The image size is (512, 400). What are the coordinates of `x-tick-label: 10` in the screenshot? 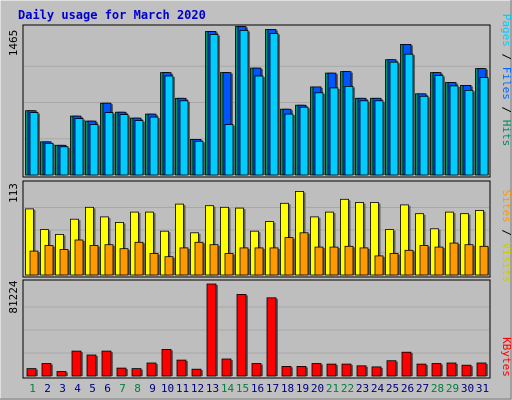 It's located at (167, 388).